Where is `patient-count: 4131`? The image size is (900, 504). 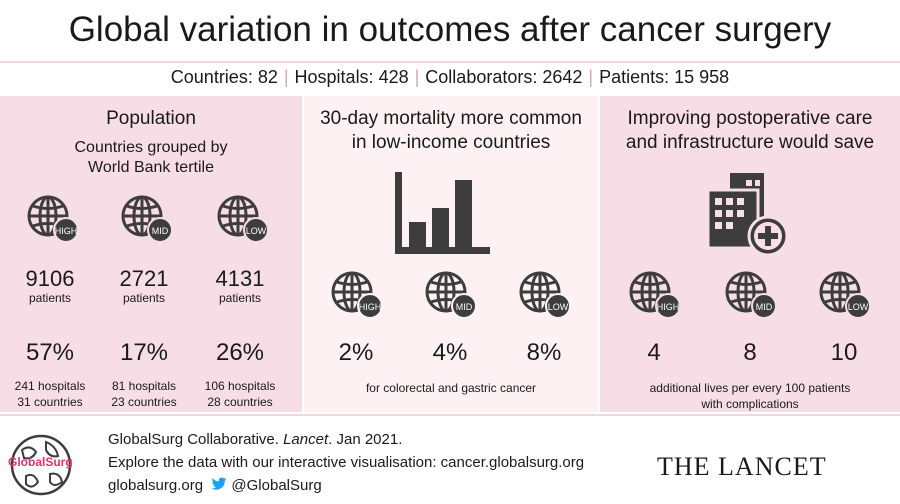 patient-count: 4131 is located at coordinates (240, 278).